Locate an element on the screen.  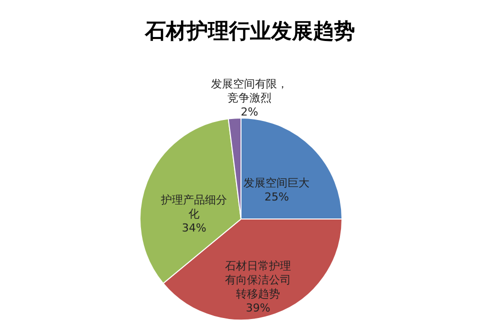
slice-label: 石材日常护理有向保洁公司转移趋势 is located at coordinates (258, 280).